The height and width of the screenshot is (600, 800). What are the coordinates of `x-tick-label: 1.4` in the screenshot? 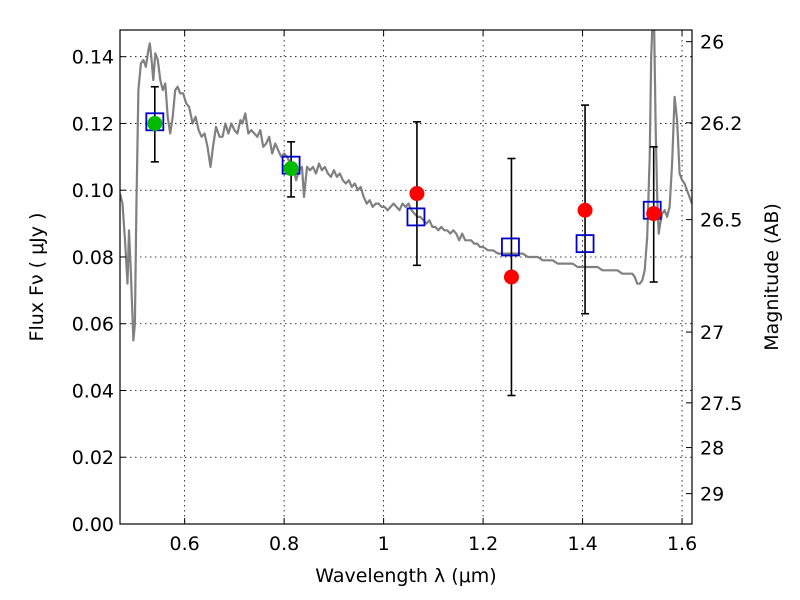 It's located at (582, 544).